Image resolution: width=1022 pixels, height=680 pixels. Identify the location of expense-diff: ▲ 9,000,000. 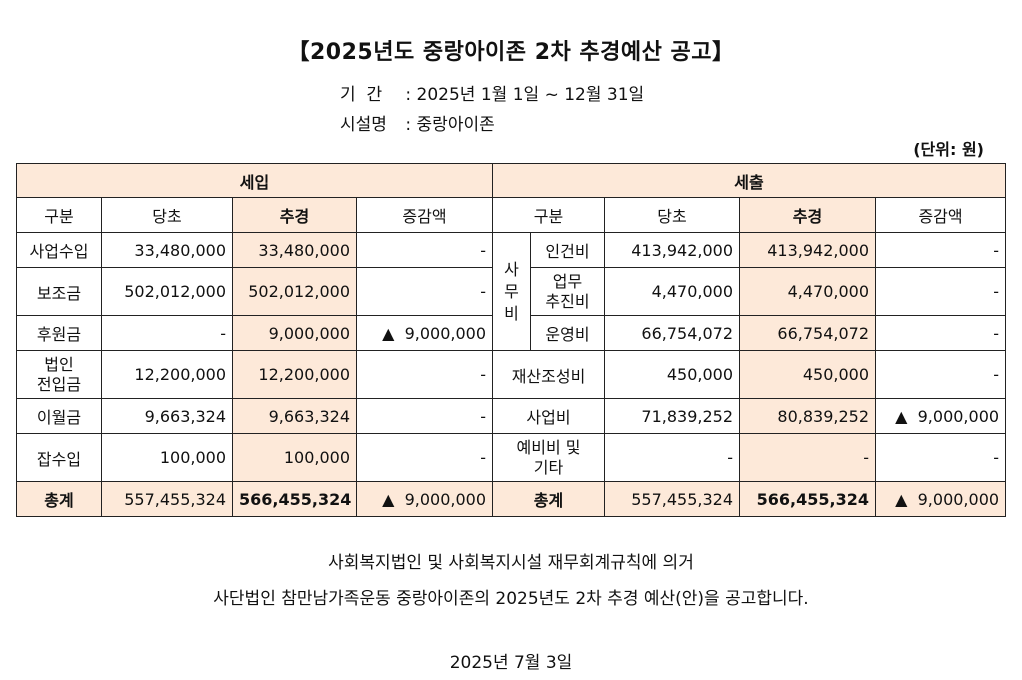
(941, 416).